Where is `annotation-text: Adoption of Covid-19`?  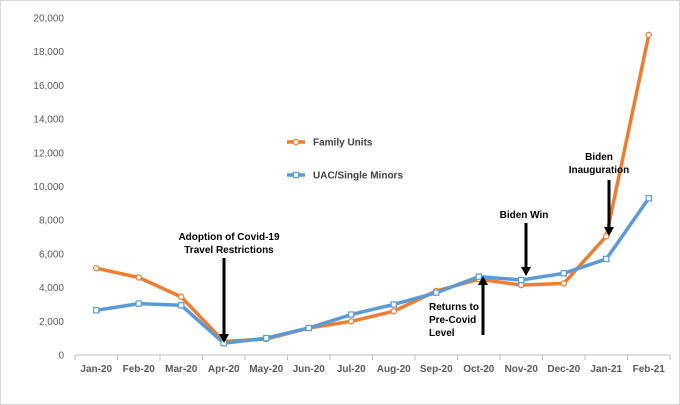 annotation-text: Adoption of Covid-19 is located at coordinates (229, 237).